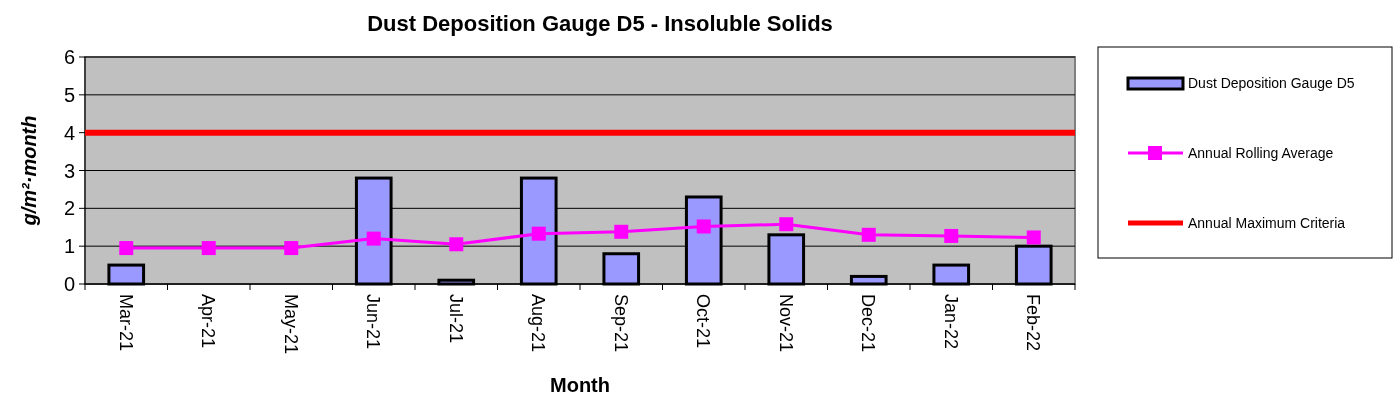  Describe the element at coordinates (290, 324) in the screenshot. I see `x-tick-label: May-21` at that location.